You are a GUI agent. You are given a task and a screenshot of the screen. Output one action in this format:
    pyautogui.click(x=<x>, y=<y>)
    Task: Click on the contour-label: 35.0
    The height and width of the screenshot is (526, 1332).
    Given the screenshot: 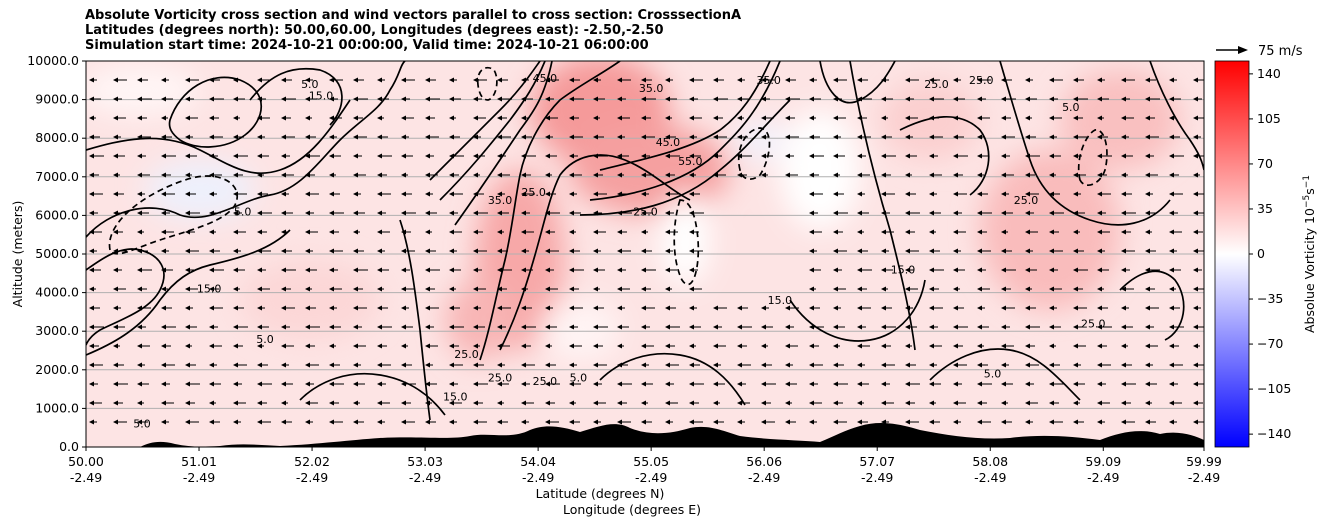 What is the action you would take?
    pyautogui.click(x=500, y=200)
    